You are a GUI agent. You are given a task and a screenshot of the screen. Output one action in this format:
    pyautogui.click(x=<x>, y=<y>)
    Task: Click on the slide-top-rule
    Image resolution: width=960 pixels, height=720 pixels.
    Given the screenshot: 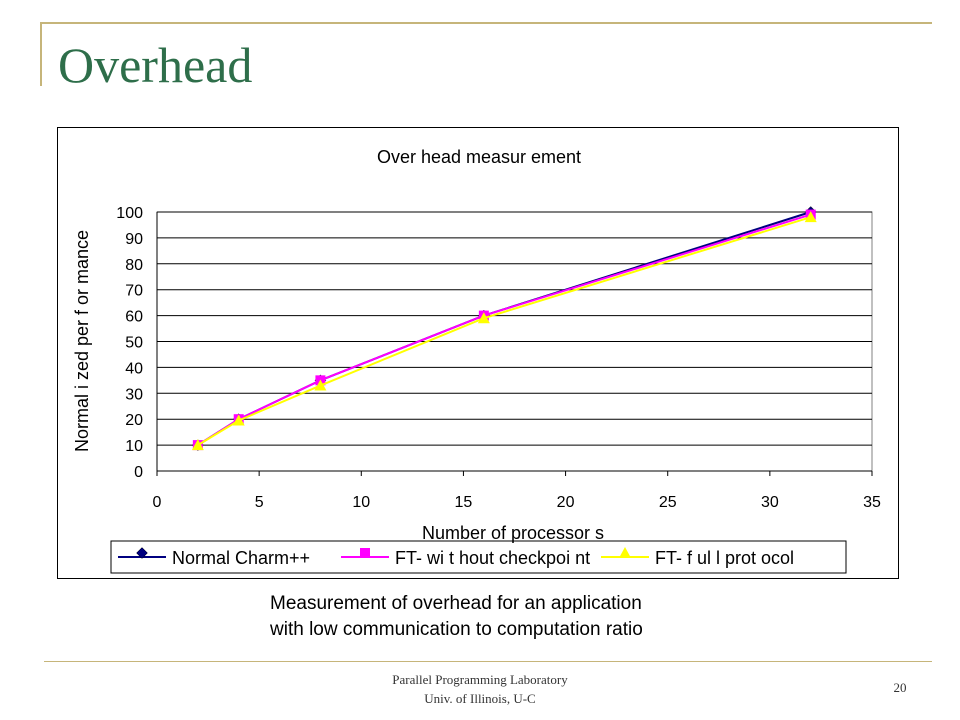 What is the action you would take?
    pyautogui.click(x=486, y=23)
    